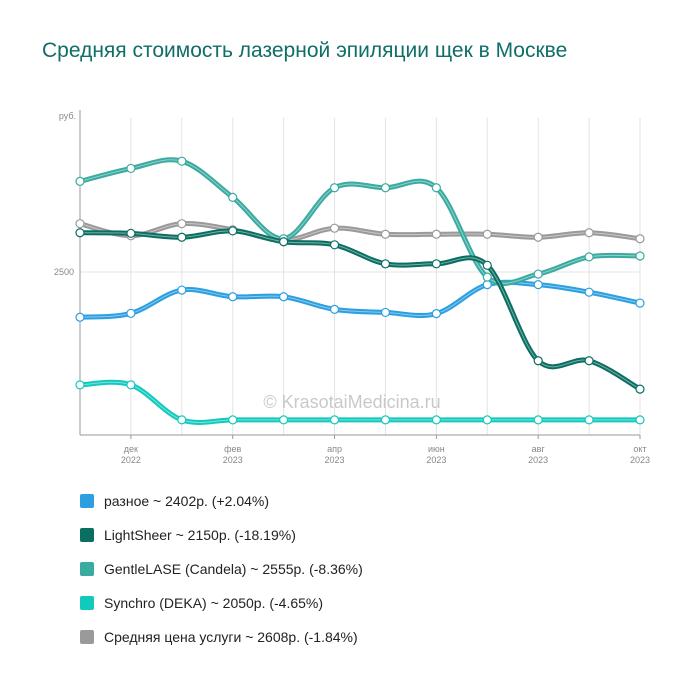 Image resolution: width=700 pixels, height=680 pixels. I want to click on x-tick-label-month: окт, so click(639, 449).